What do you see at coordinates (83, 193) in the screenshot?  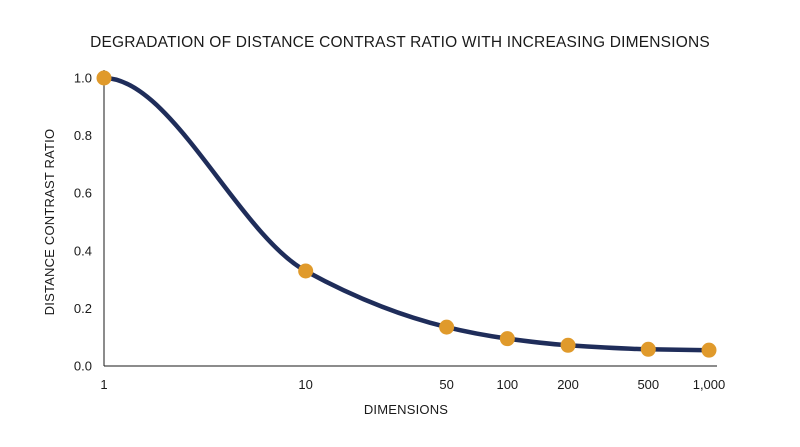 I see `y-tick-label: 0.6` at bounding box center [83, 193].